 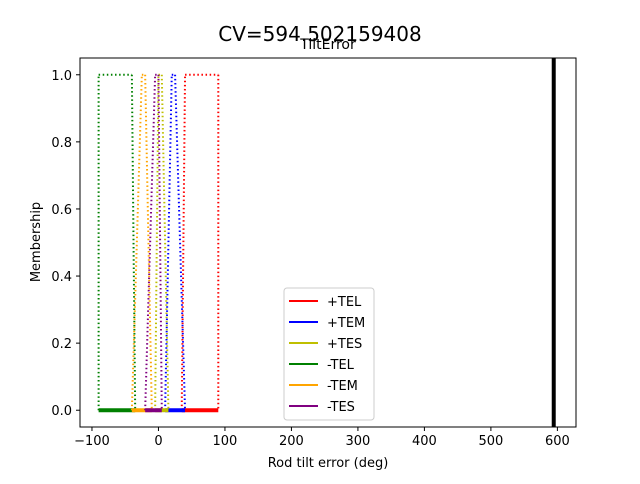 I want to click on legend-label: -TEL, so click(x=341, y=365).